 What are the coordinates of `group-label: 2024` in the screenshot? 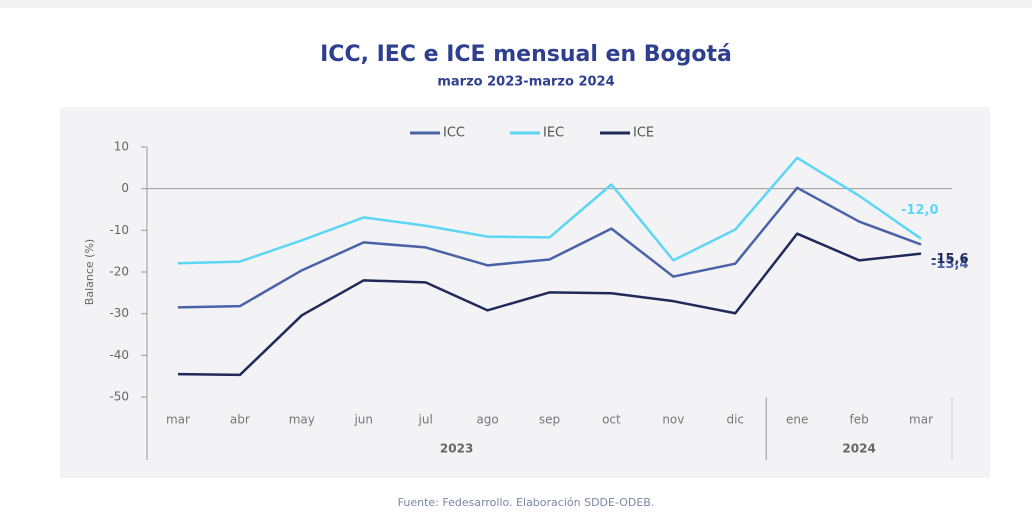 It's located at (858, 449).